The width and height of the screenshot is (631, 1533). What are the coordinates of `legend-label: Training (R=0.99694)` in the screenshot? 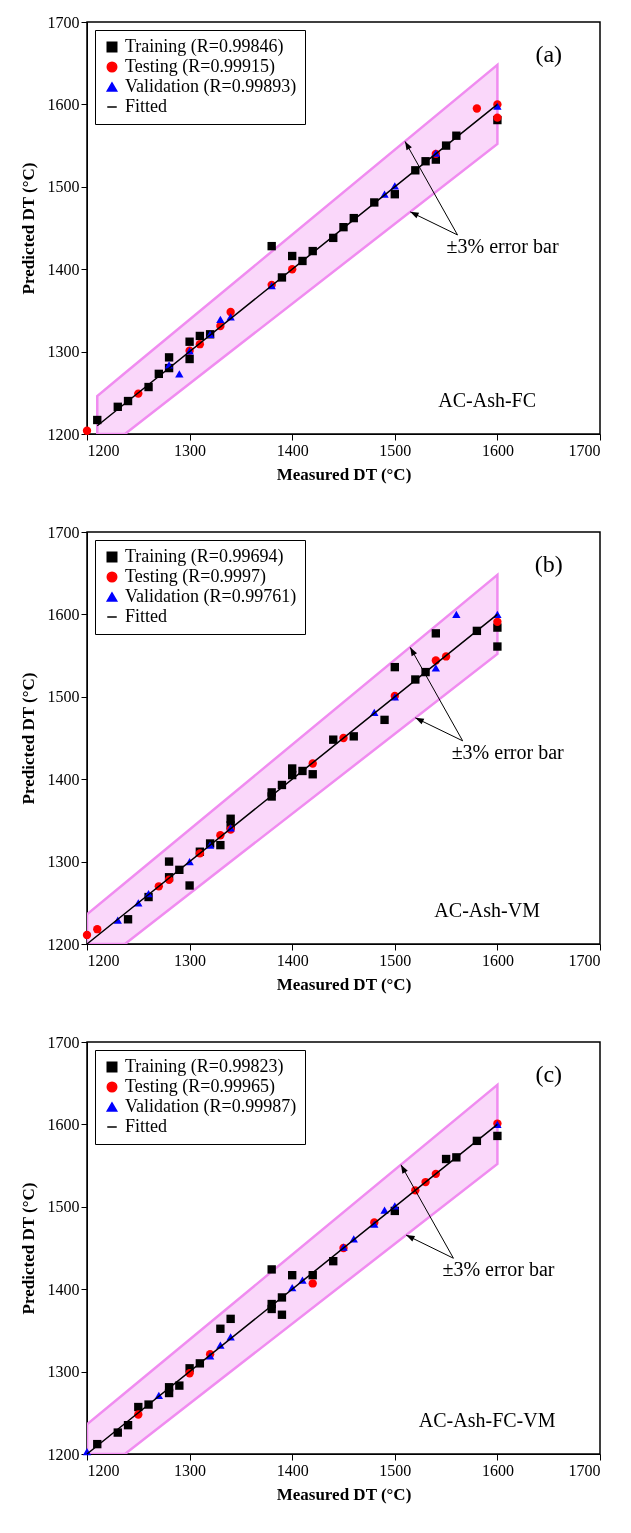 It's located at (204, 556).